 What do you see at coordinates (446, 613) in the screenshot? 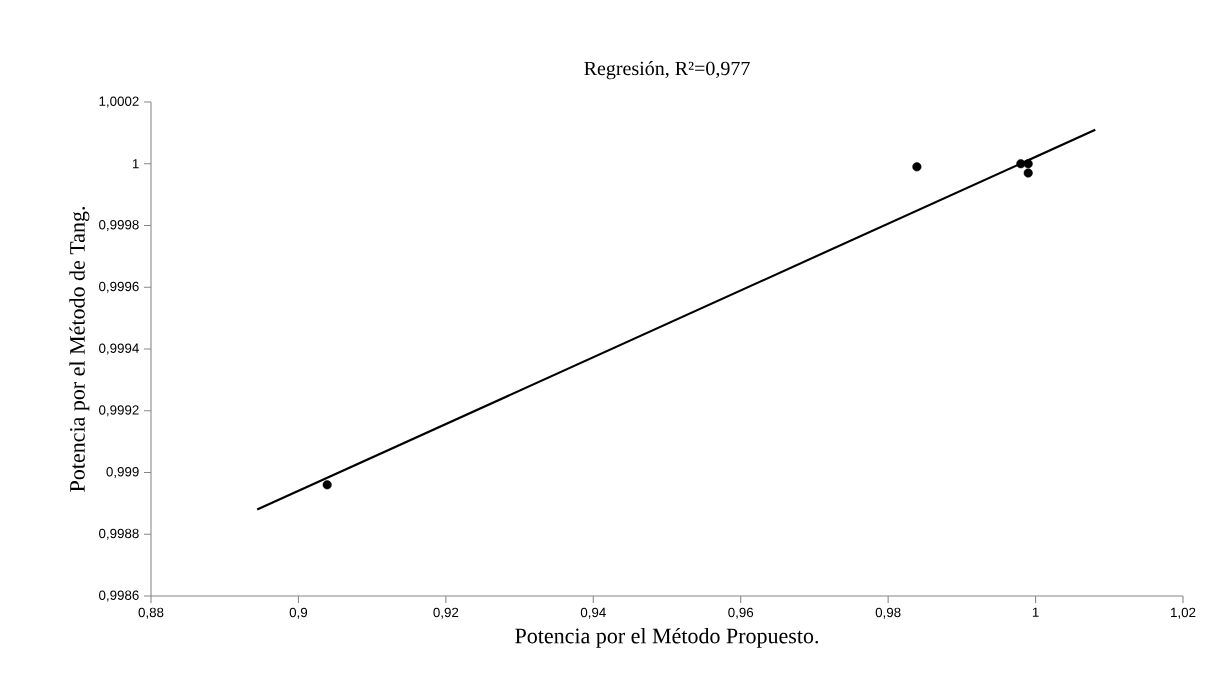
I see `x-tick-label: 0,92` at bounding box center [446, 613].